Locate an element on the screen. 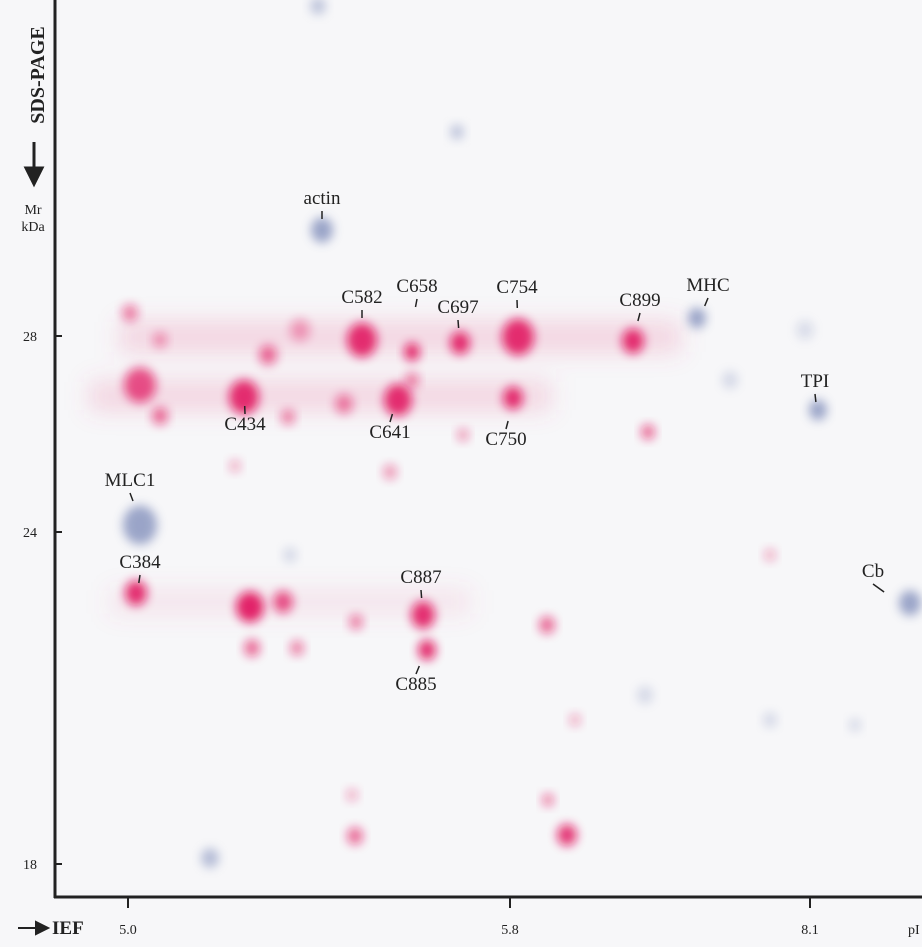  x-tick-label: 5.0 is located at coordinates (128, 930).